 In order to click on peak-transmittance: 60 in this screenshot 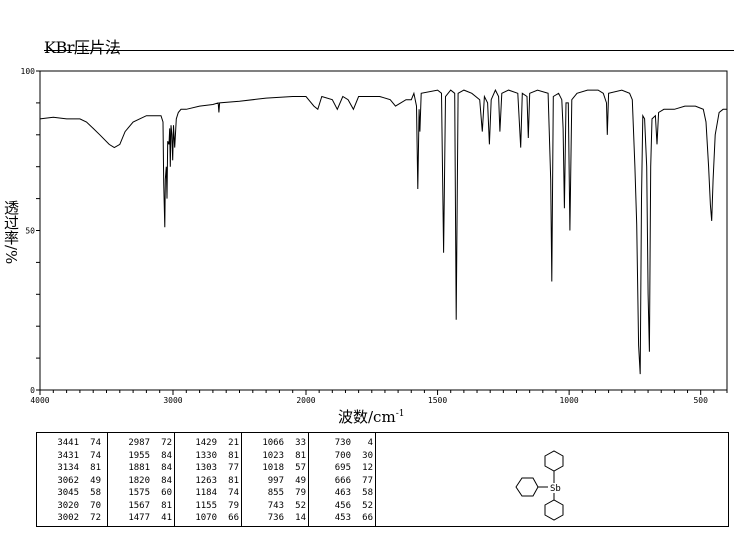, I will do `click(166, 493)`.